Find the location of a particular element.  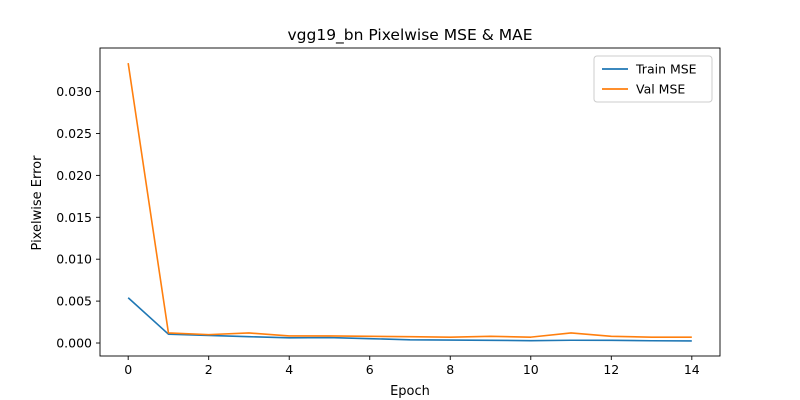

x-axis-label: Epoch is located at coordinates (410, 391).